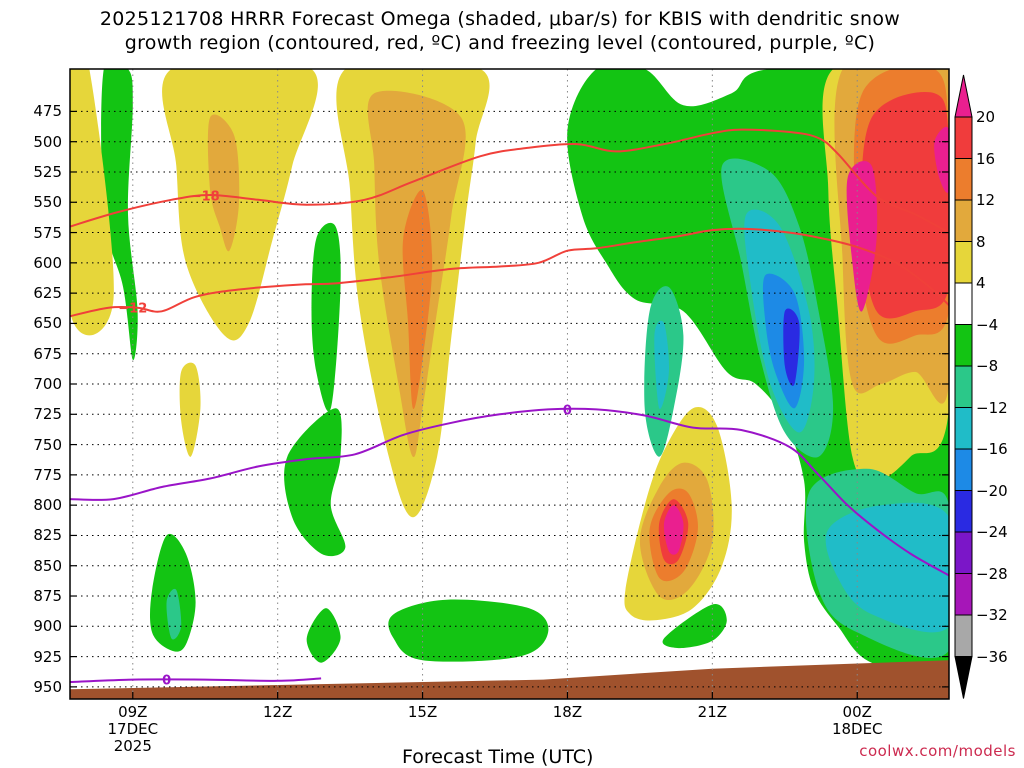 The height and width of the screenshot is (768, 1024). I want to click on x-tick-label: 00Z, so click(857, 712).